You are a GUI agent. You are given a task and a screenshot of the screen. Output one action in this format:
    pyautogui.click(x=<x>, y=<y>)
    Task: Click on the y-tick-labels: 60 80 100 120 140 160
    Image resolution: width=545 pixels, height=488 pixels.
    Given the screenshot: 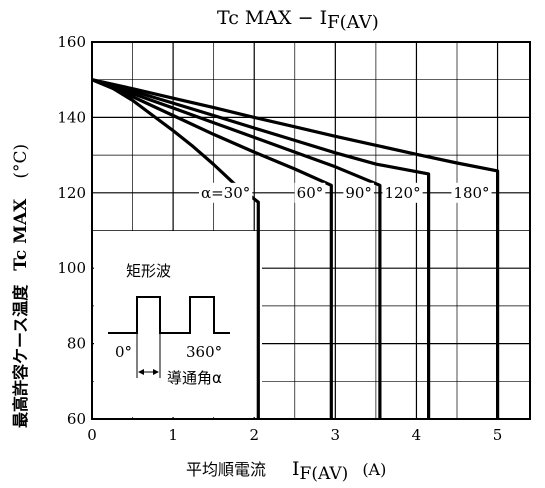 What is the action you would take?
    pyautogui.click(x=71, y=230)
    